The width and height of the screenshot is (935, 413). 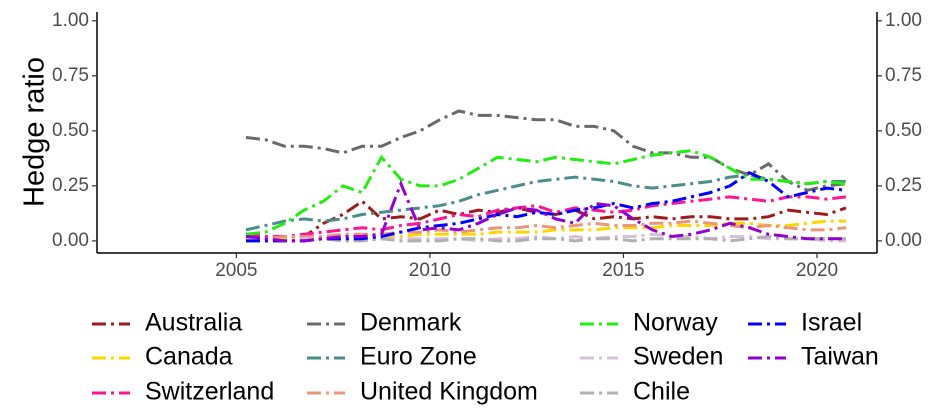 I want to click on x-tick-label: 2005, so click(x=236, y=270).